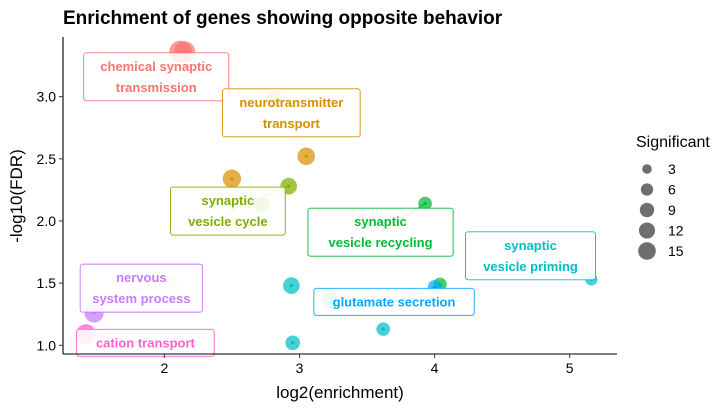 This screenshot has width=728, height=411. I want to click on y-tick-label: 3.0, so click(47, 97).